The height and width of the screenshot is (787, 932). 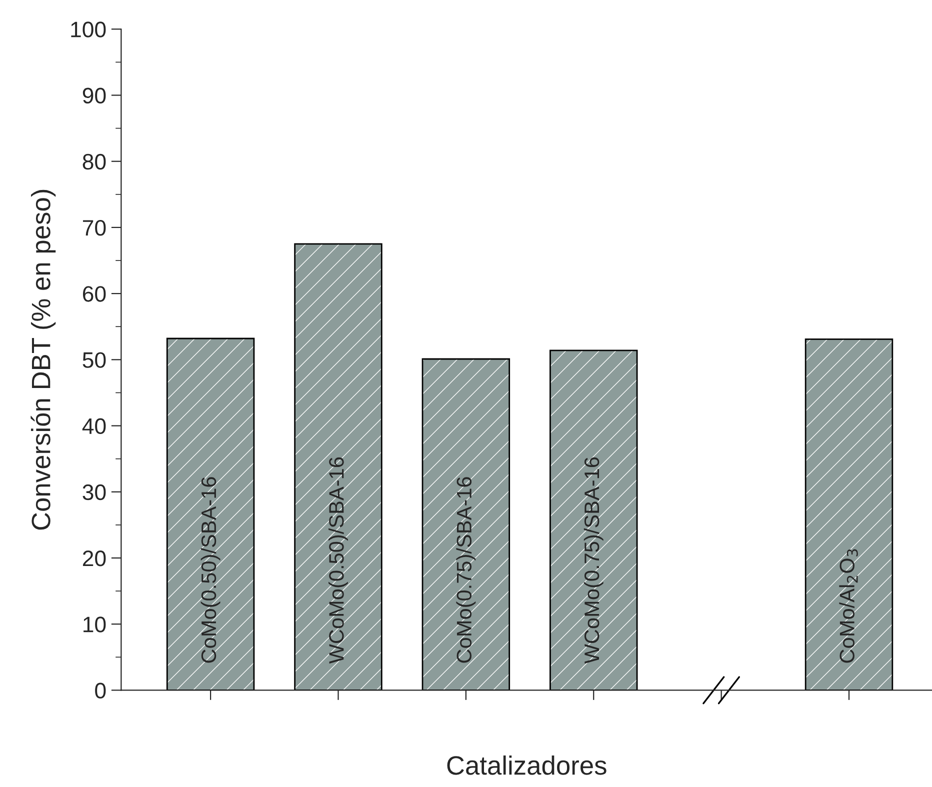 What do you see at coordinates (88, 30) in the screenshot?
I see `y-tick-label: 100` at bounding box center [88, 30].